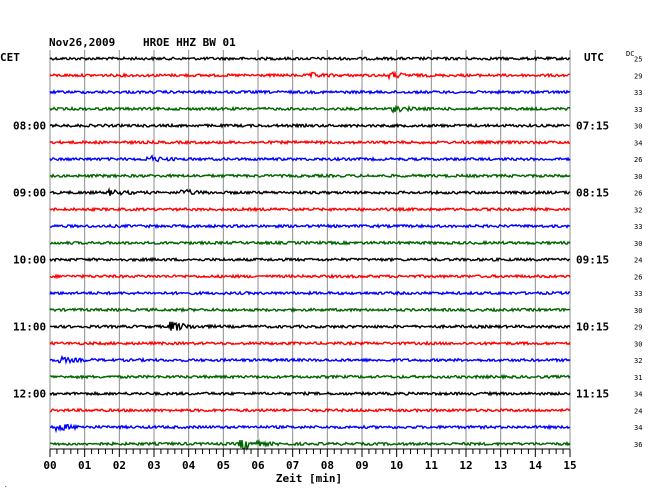 Image resolution: width=650 pixels, height=494 pixels. I want to click on dc-offset-3: 33, so click(638, 110).